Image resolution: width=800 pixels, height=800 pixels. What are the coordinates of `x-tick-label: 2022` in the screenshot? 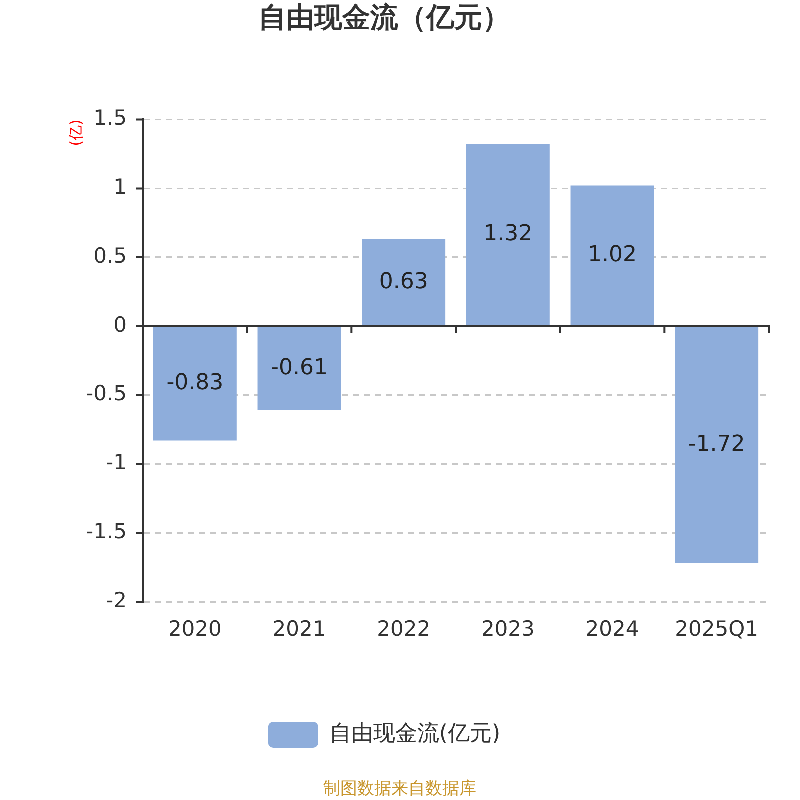 It's located at (404, 629).